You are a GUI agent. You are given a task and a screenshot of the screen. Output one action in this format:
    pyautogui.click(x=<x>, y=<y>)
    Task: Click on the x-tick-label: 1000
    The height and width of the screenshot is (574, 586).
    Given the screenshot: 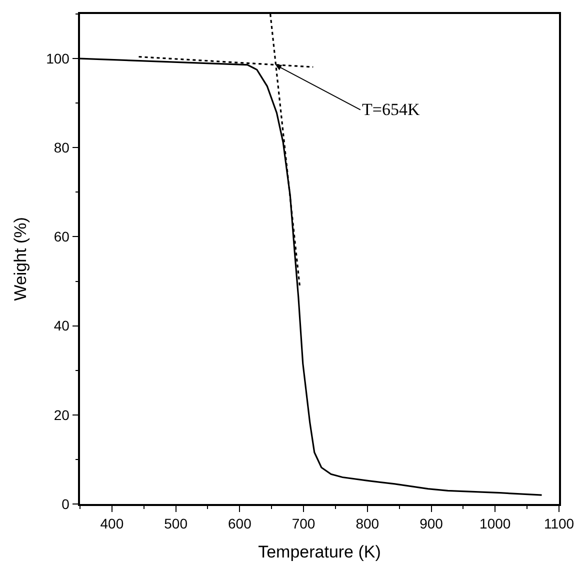 What is the action you would take?
    pyautogui.click(x=495, y=524)
    